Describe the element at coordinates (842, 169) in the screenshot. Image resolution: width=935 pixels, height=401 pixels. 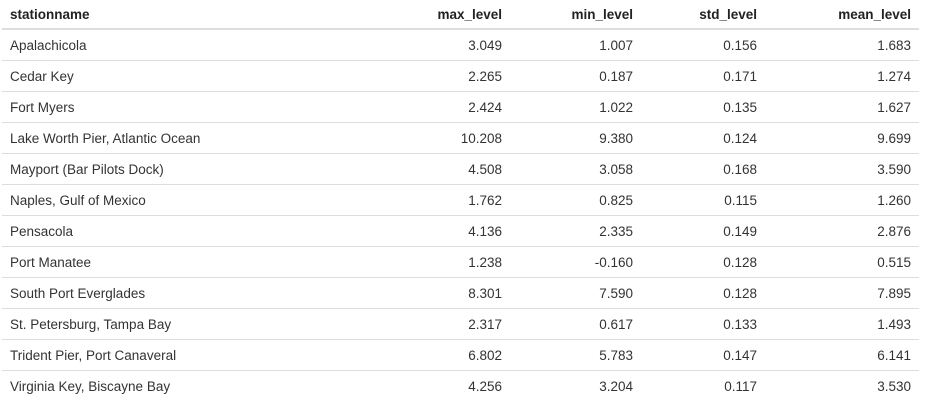
I see `cell-mean-level: 3.590` at that location.